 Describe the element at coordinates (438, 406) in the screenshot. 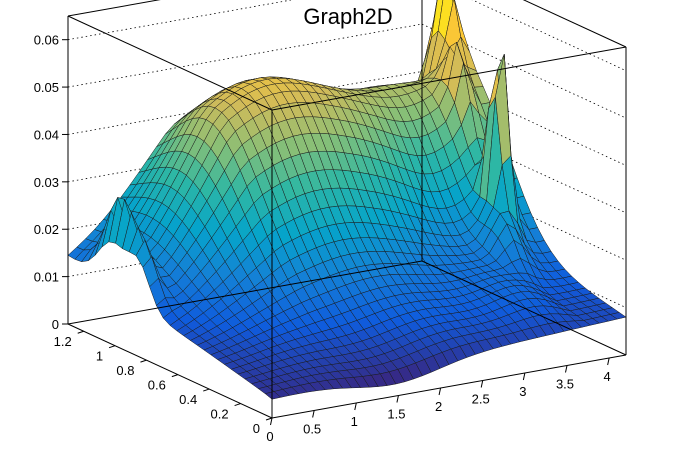

I see `x-tick-label: 2` at that location.